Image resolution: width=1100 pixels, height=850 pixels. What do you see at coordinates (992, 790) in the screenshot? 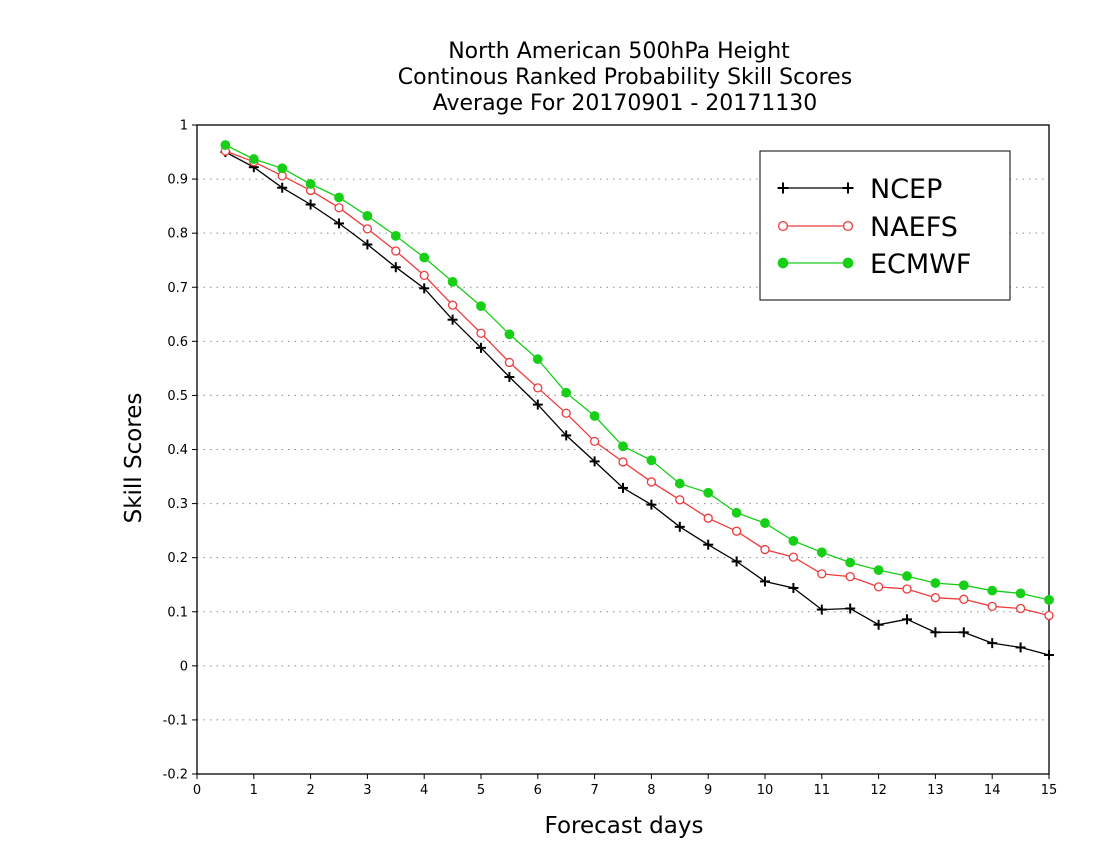
I see `x-tick-label: 14` at bounding box center [992, 790].